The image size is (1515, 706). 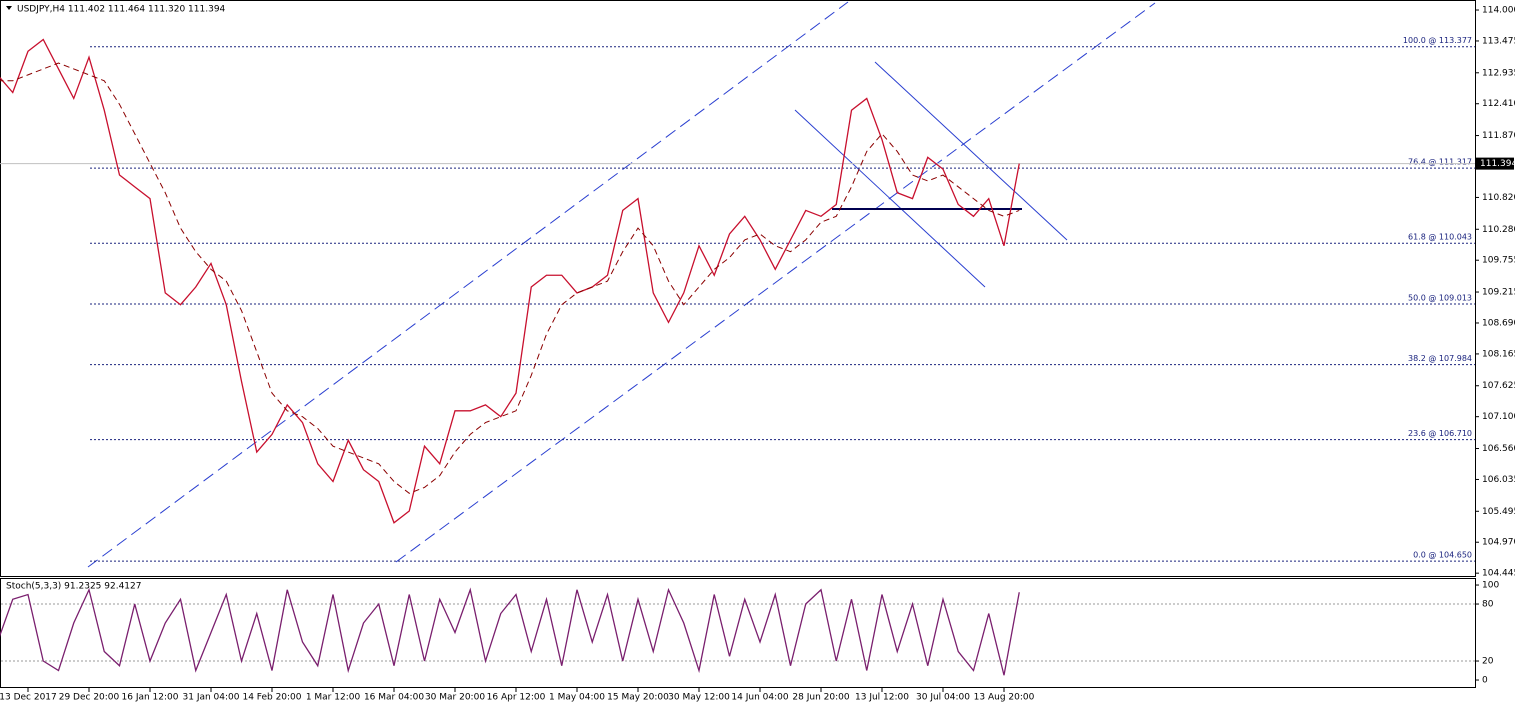 I want to click on x-tick-label: 30 Mar 20:00, so click(x=455, y=698).